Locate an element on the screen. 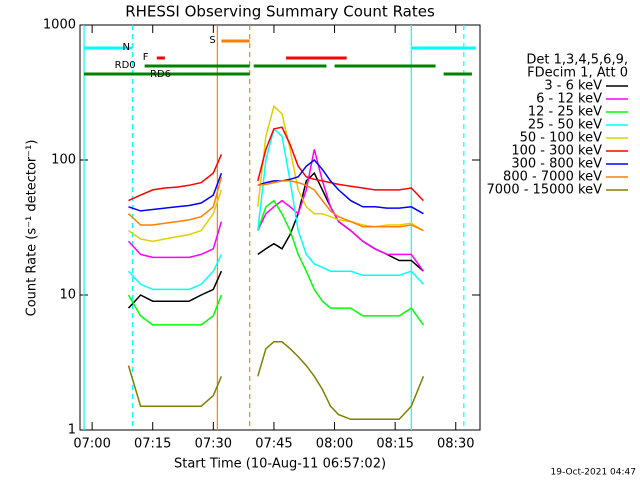  flag-label: F is located at coordinates (146, 57).